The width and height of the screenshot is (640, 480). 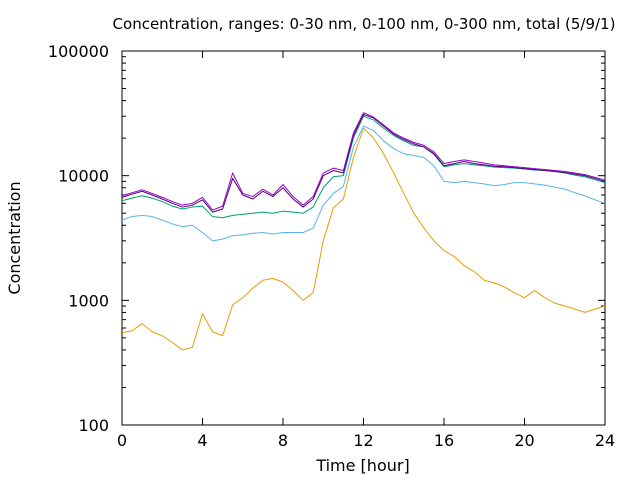 I want to click on x-tick-label: 4, so click(x=202, y=440).